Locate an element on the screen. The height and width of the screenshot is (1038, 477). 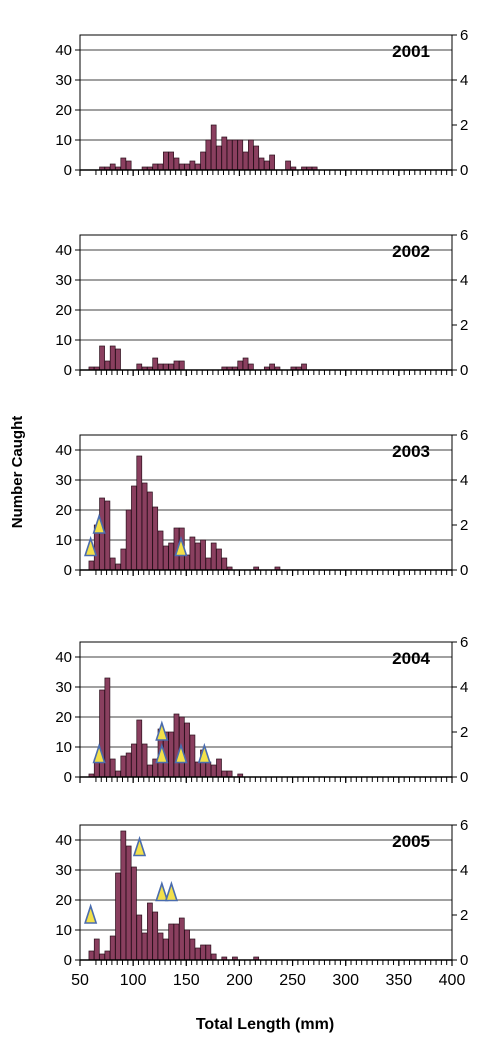
panel-year-label: 2004 is located at coordinates (411, 658).